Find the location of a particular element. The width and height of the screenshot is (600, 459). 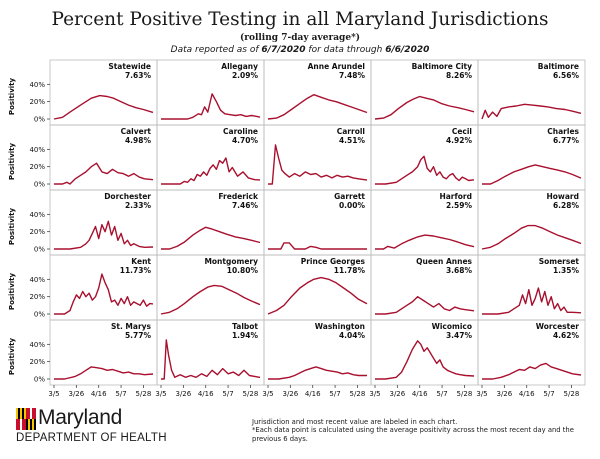

panel-value: 2.59% is located at coordinates (459, 205).